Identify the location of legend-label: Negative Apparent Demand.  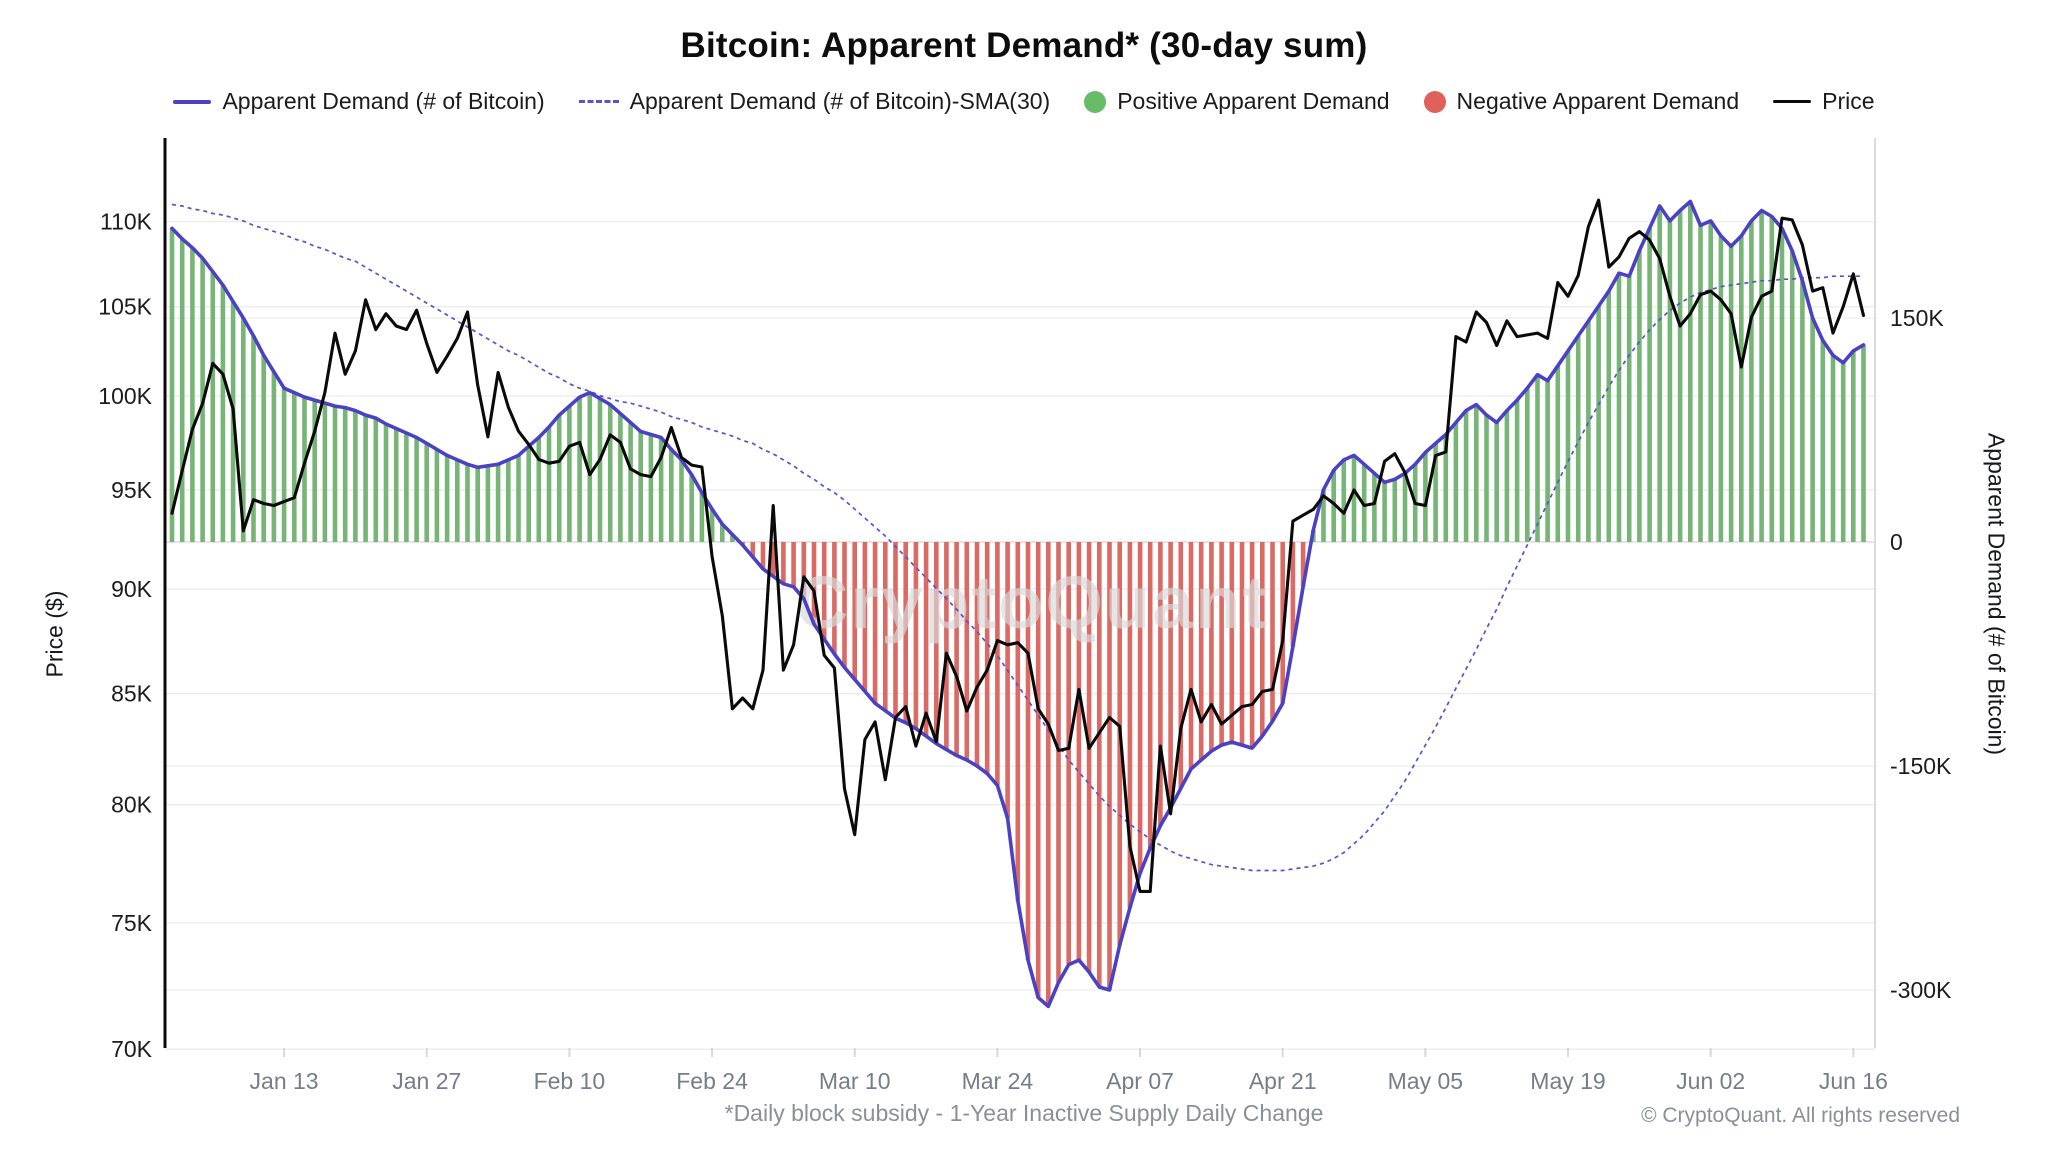
(1598, 101).